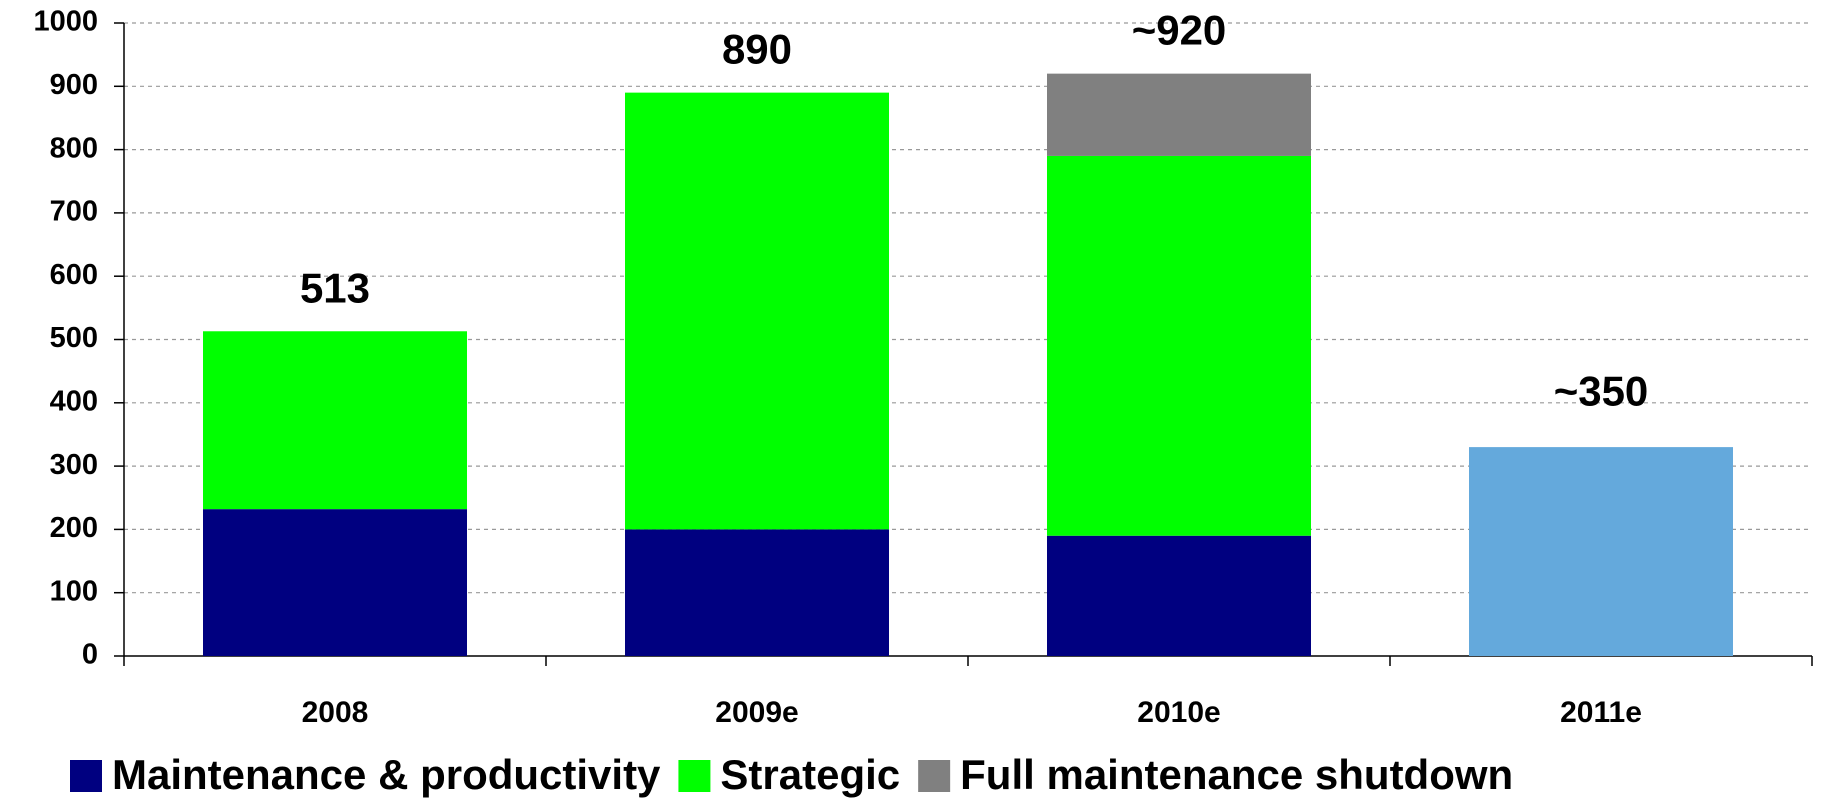  What do you see at coordinates (756, 712) in the screenshot?
I see `x-tick-label: 2009e` at bounding box center [756, 712].